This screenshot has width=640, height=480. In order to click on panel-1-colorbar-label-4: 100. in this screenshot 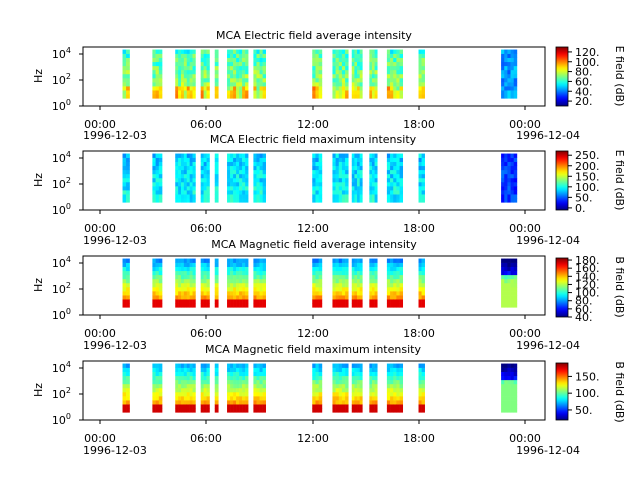, I will do `click(587, 62)`.